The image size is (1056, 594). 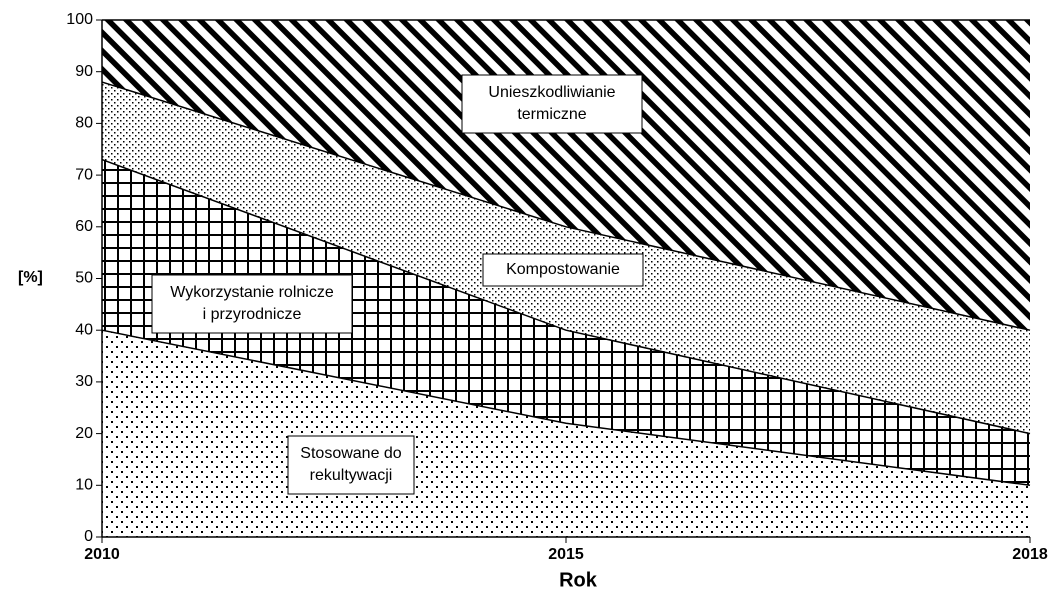 What do you see at coordinates (84, 485) in the screenshot?
I see `y-tick-label: 10` at bounding box center [84, 485].